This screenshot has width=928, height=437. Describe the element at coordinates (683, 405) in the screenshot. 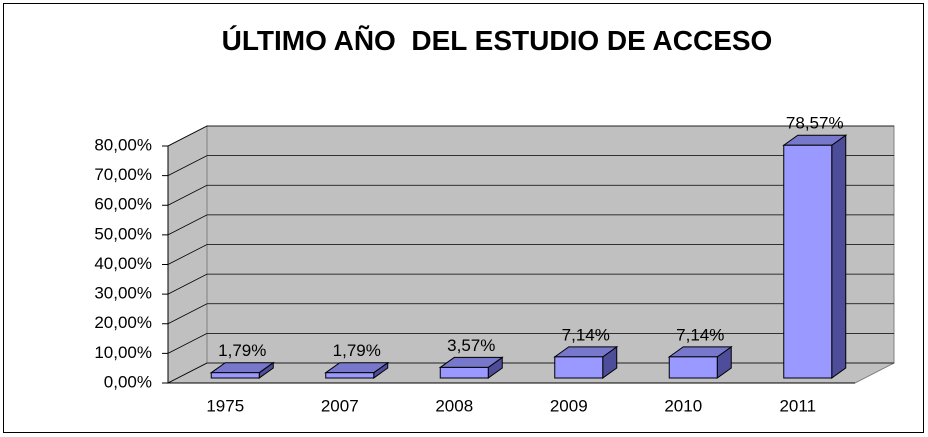

I see `x-tick-label: 2010` at that location.